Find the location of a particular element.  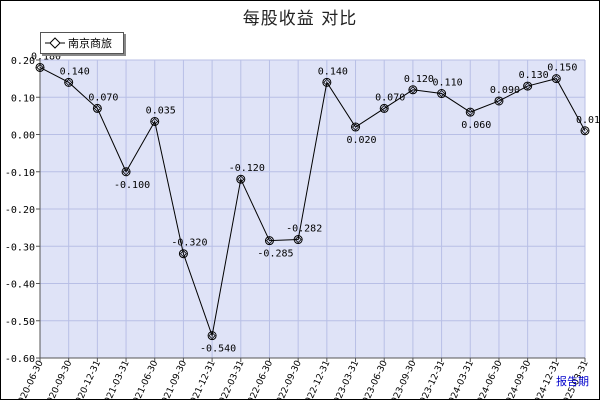

x-tick-label: 2022-03-31 is located at coordinates (230, 379).